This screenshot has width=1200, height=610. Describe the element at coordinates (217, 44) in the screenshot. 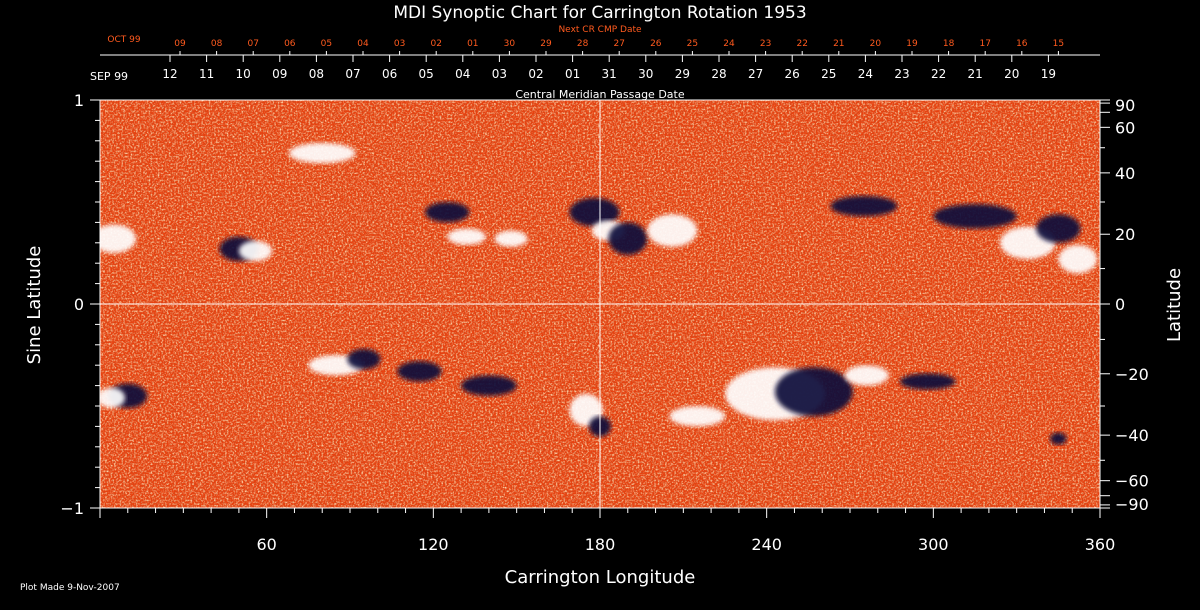

I see `next-axis-day: 08` at that location.